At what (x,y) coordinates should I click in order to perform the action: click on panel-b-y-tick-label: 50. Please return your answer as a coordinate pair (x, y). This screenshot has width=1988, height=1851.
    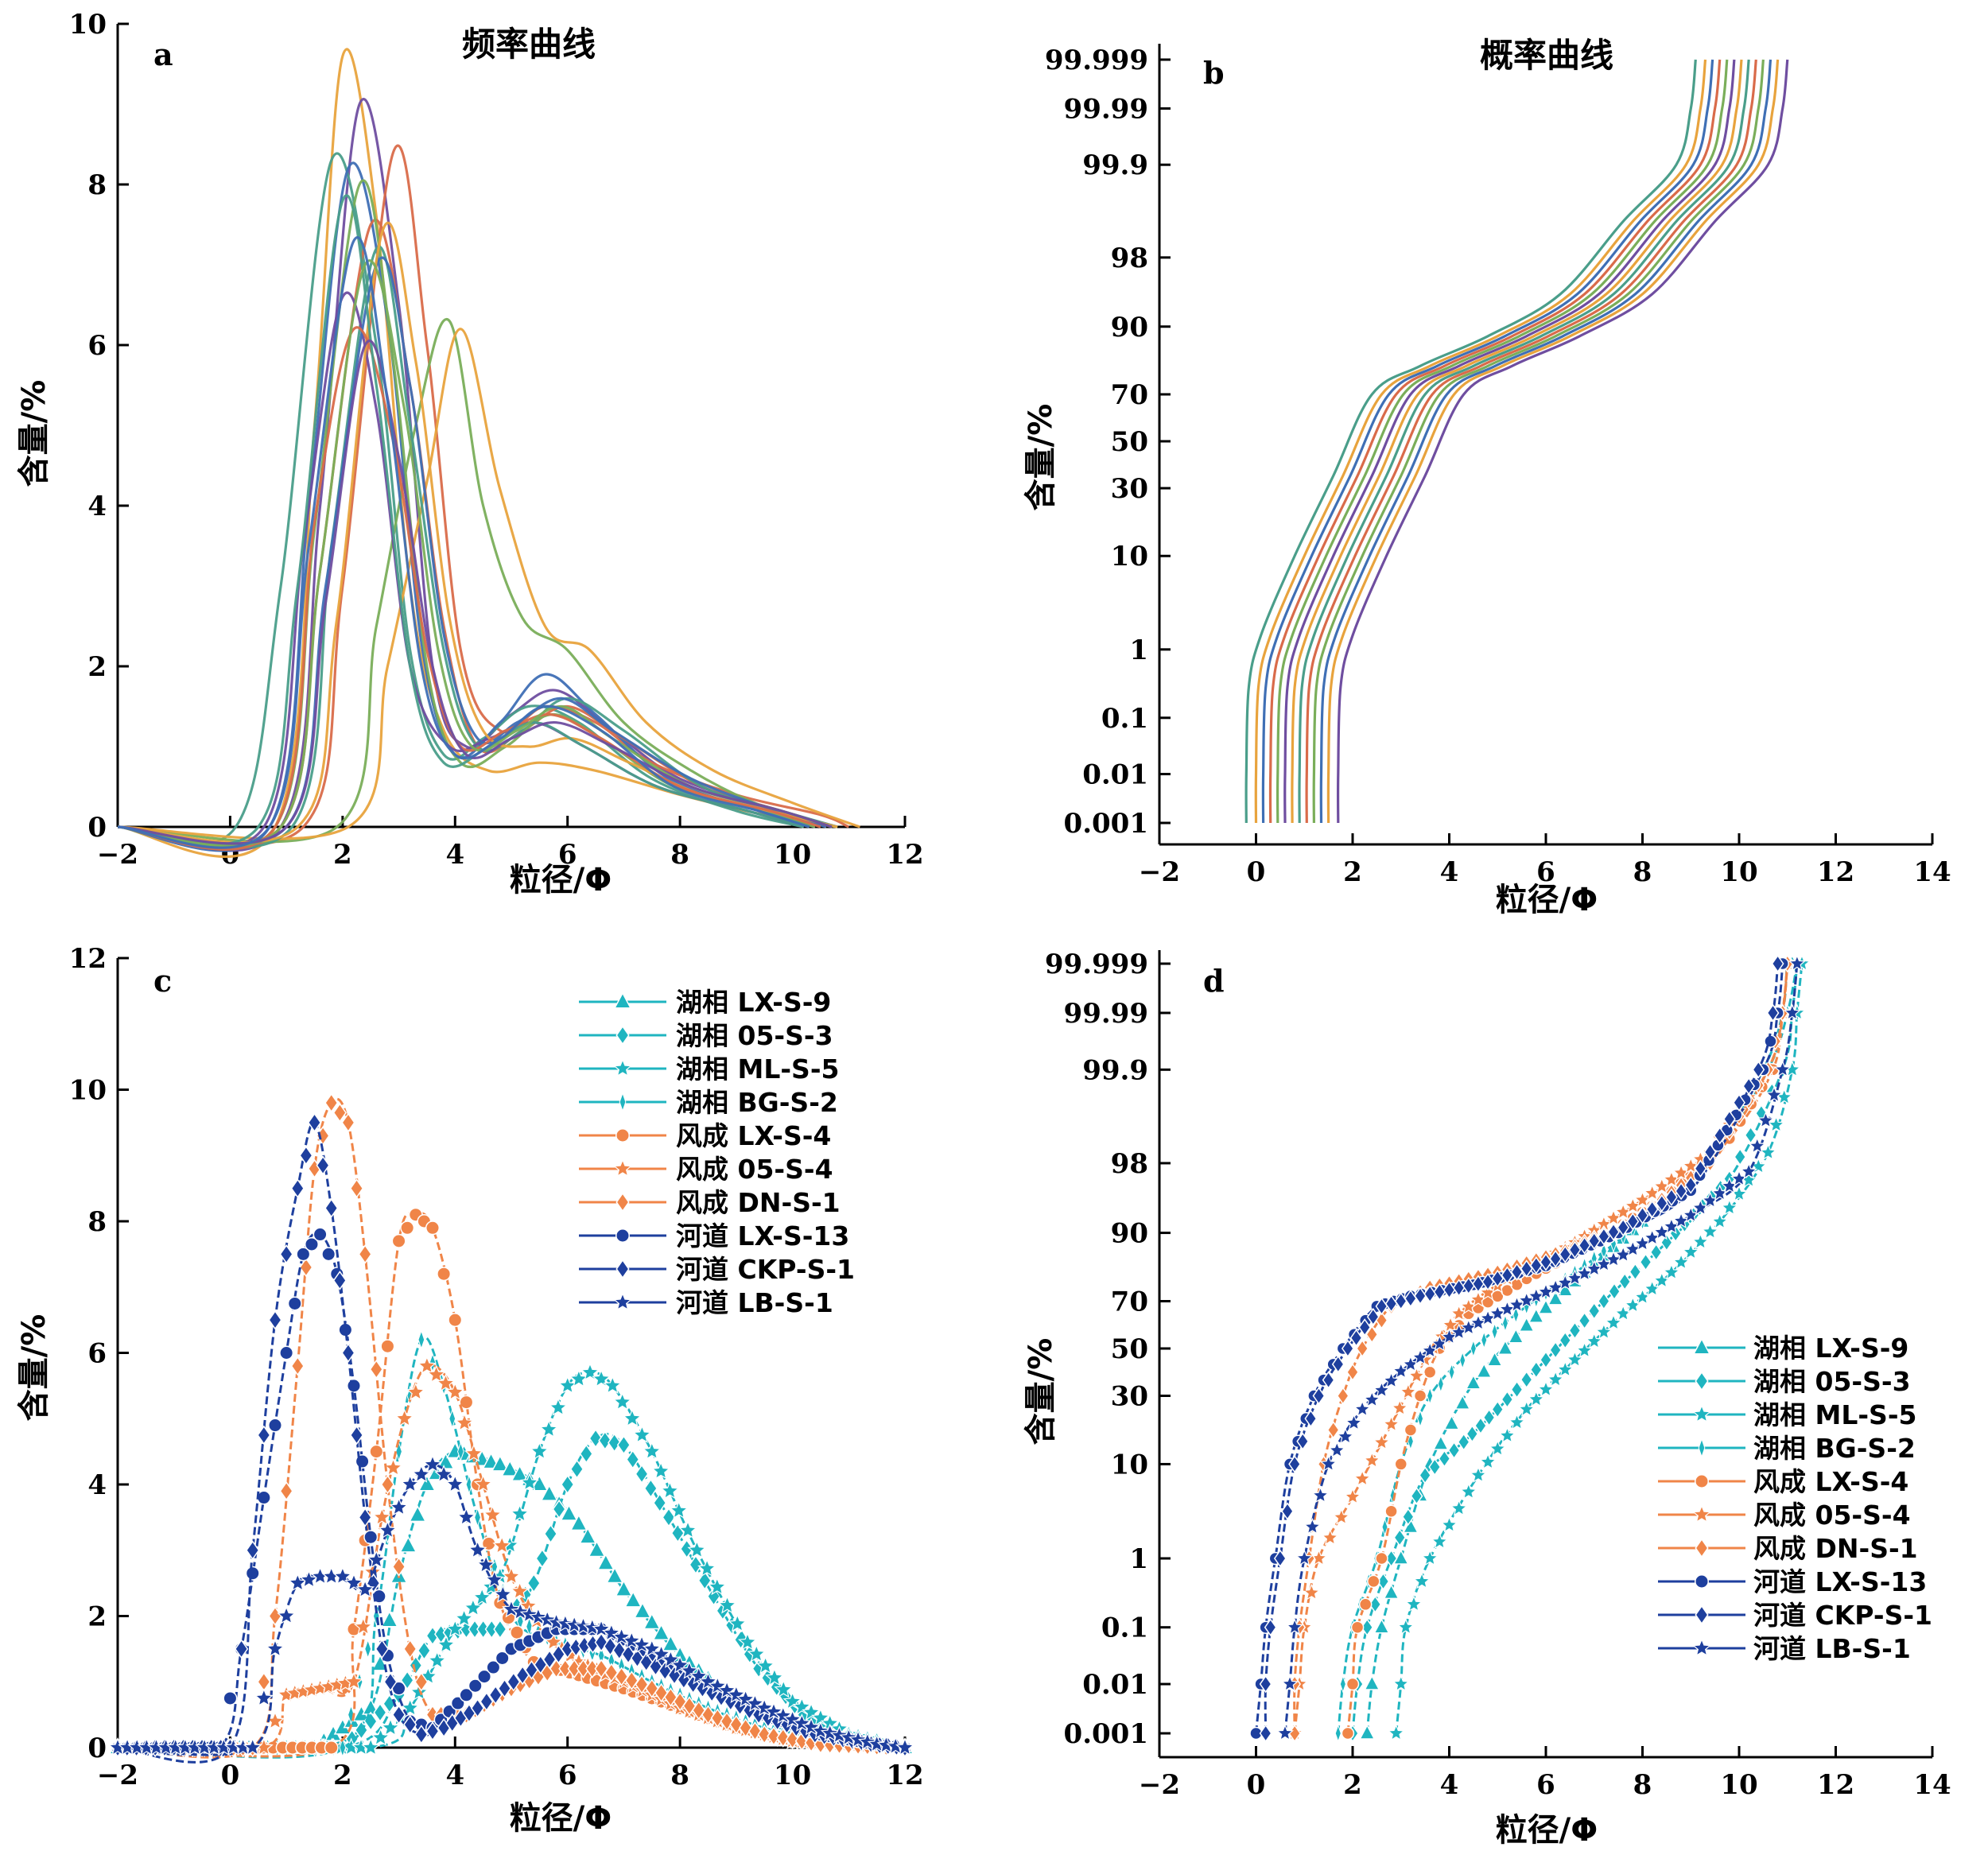
    Looking at the image, I should click on (1129, 442).